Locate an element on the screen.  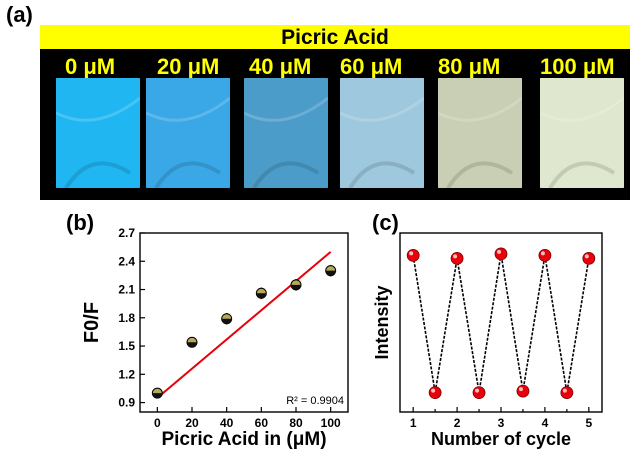
x-tick-label: 5 is located at coordinates (588, 423).